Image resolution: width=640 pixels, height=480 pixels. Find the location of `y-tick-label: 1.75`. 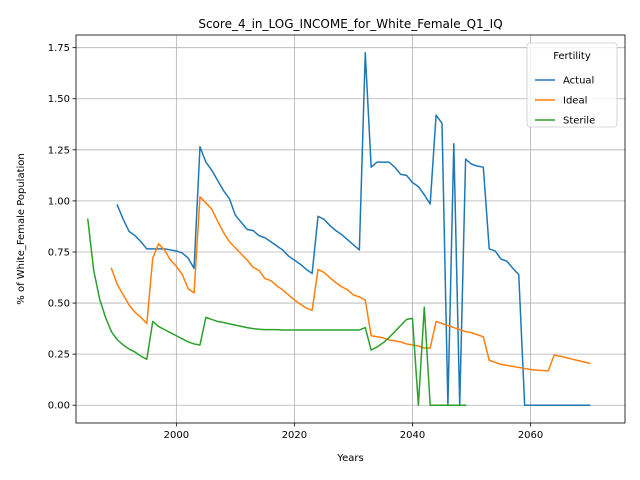

y-tick-label: 1.75 is located at coordinates (59, 48).